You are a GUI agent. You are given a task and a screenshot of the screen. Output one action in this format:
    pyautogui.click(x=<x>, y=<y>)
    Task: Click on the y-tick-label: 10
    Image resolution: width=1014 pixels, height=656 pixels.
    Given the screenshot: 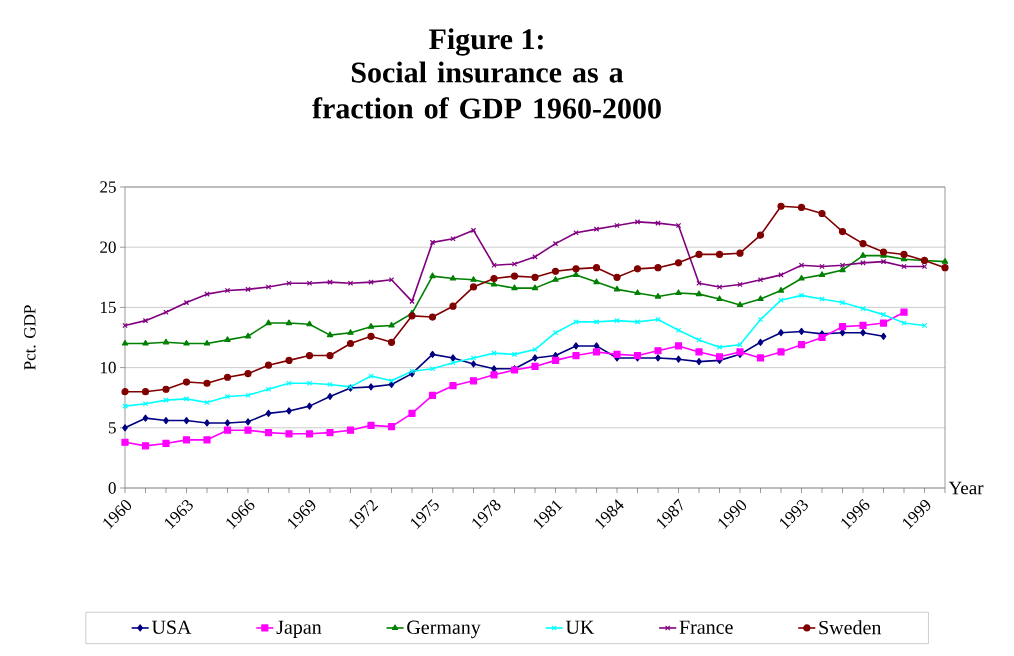 What is the action you would take?
    pyautogui.click(x=108, y=367)
    